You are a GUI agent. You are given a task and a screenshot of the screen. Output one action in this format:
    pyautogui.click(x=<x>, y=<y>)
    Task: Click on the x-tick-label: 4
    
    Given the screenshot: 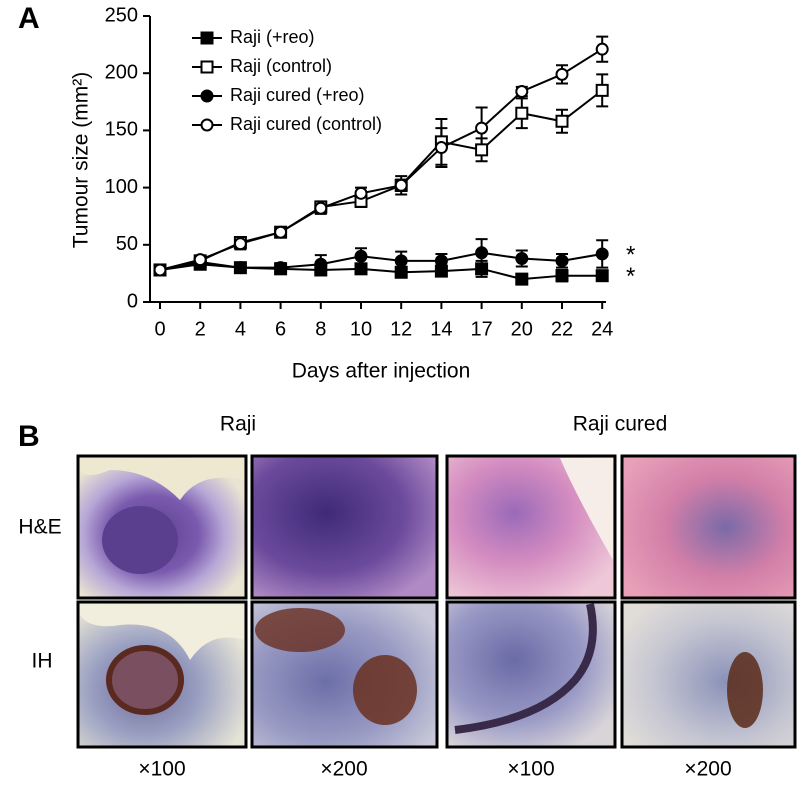 What is the action you would take?
    pyautogui.click(x=240, y=329)
    